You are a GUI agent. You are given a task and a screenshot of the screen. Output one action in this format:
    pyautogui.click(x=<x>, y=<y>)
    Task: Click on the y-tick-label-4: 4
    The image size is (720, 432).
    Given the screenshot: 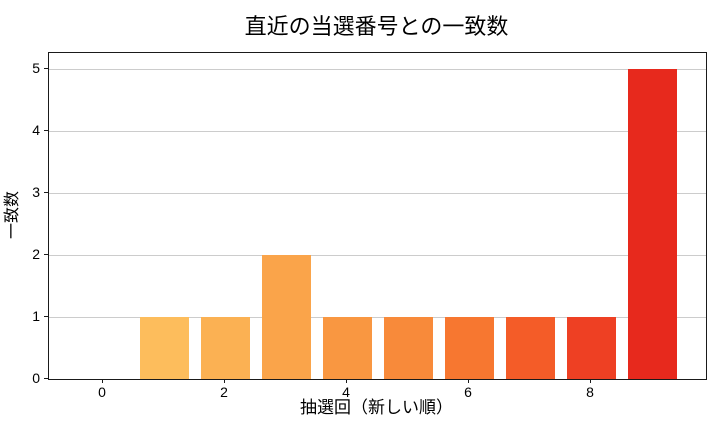 What is the action you would take?
    pyautogui.click(x=36, y=130)
    